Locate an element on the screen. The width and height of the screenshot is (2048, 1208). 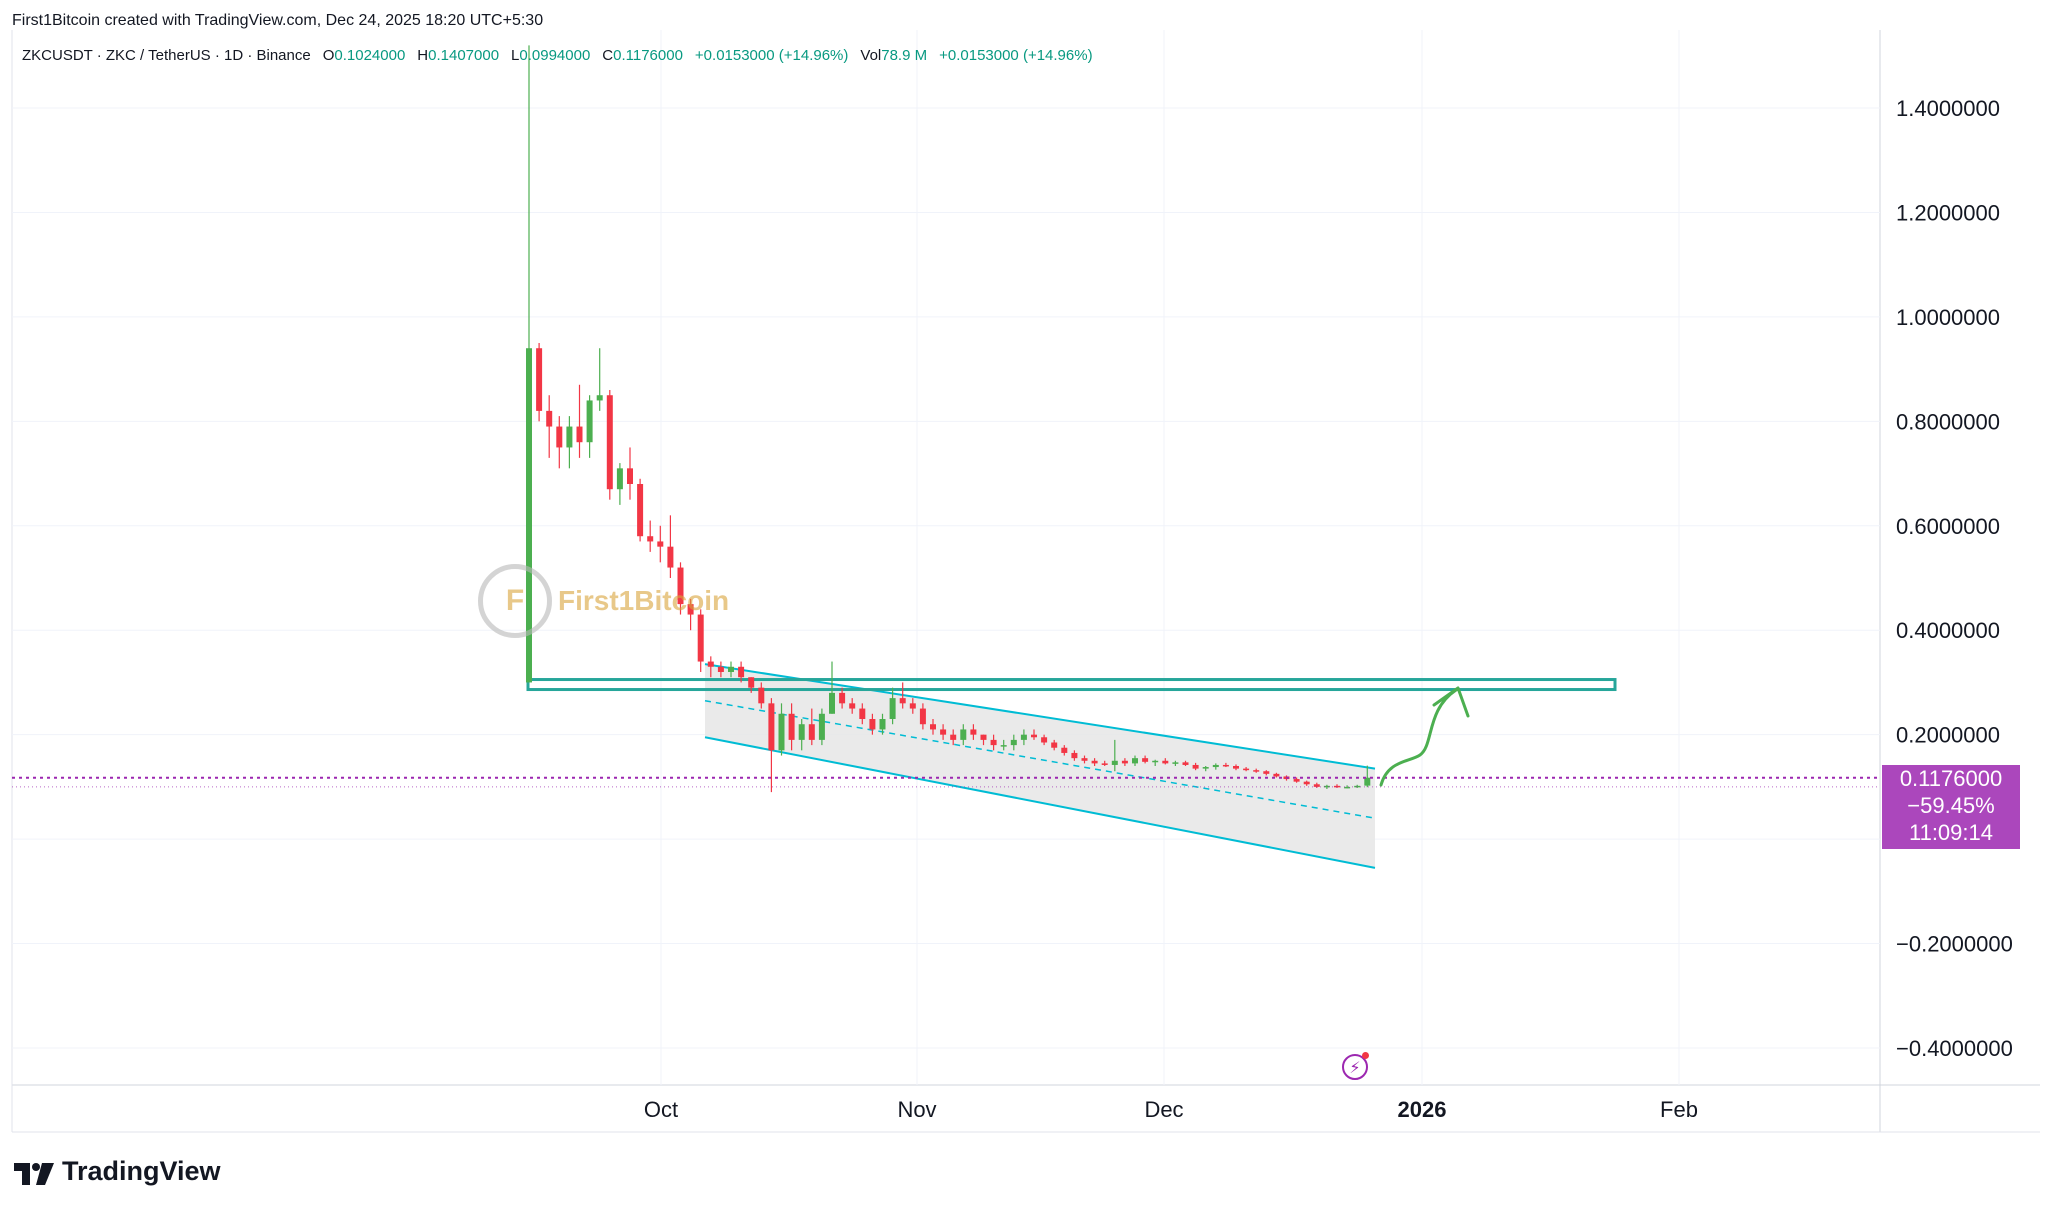
breakout-arrow is located at coordinates (1424, 736).